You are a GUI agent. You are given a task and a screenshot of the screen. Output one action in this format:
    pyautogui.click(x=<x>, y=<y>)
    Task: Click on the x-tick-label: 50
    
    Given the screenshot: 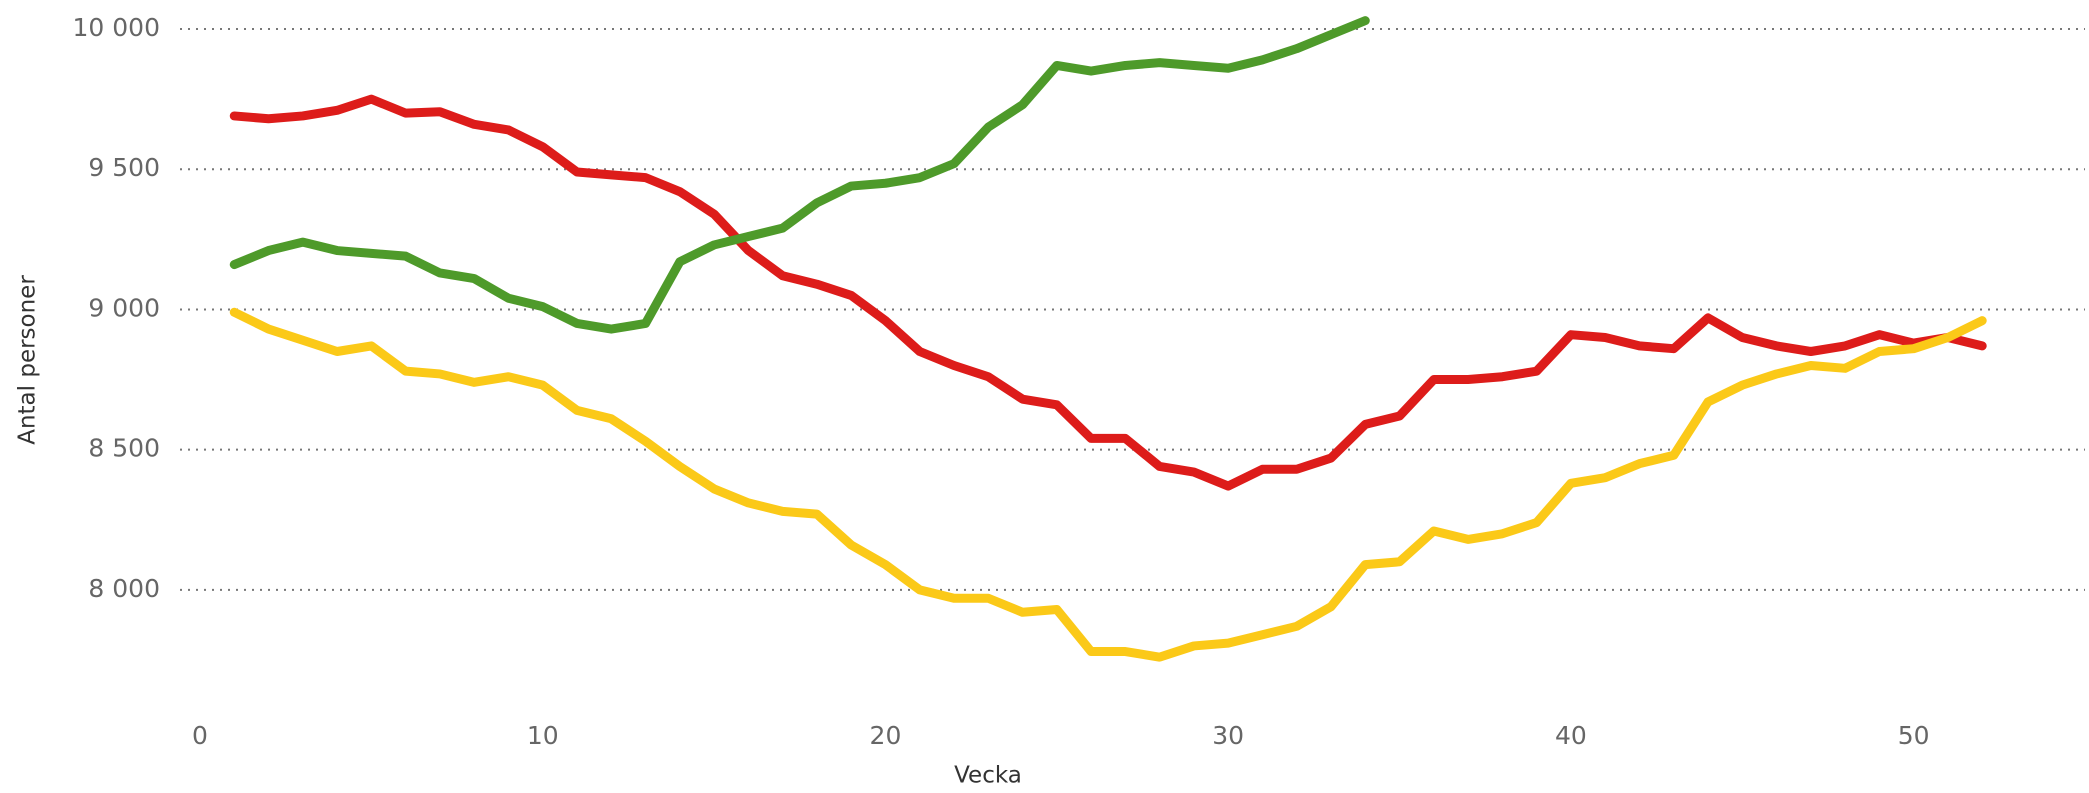 What is the action you would take?
    pyautogui.click(x=1914, y=735)
    